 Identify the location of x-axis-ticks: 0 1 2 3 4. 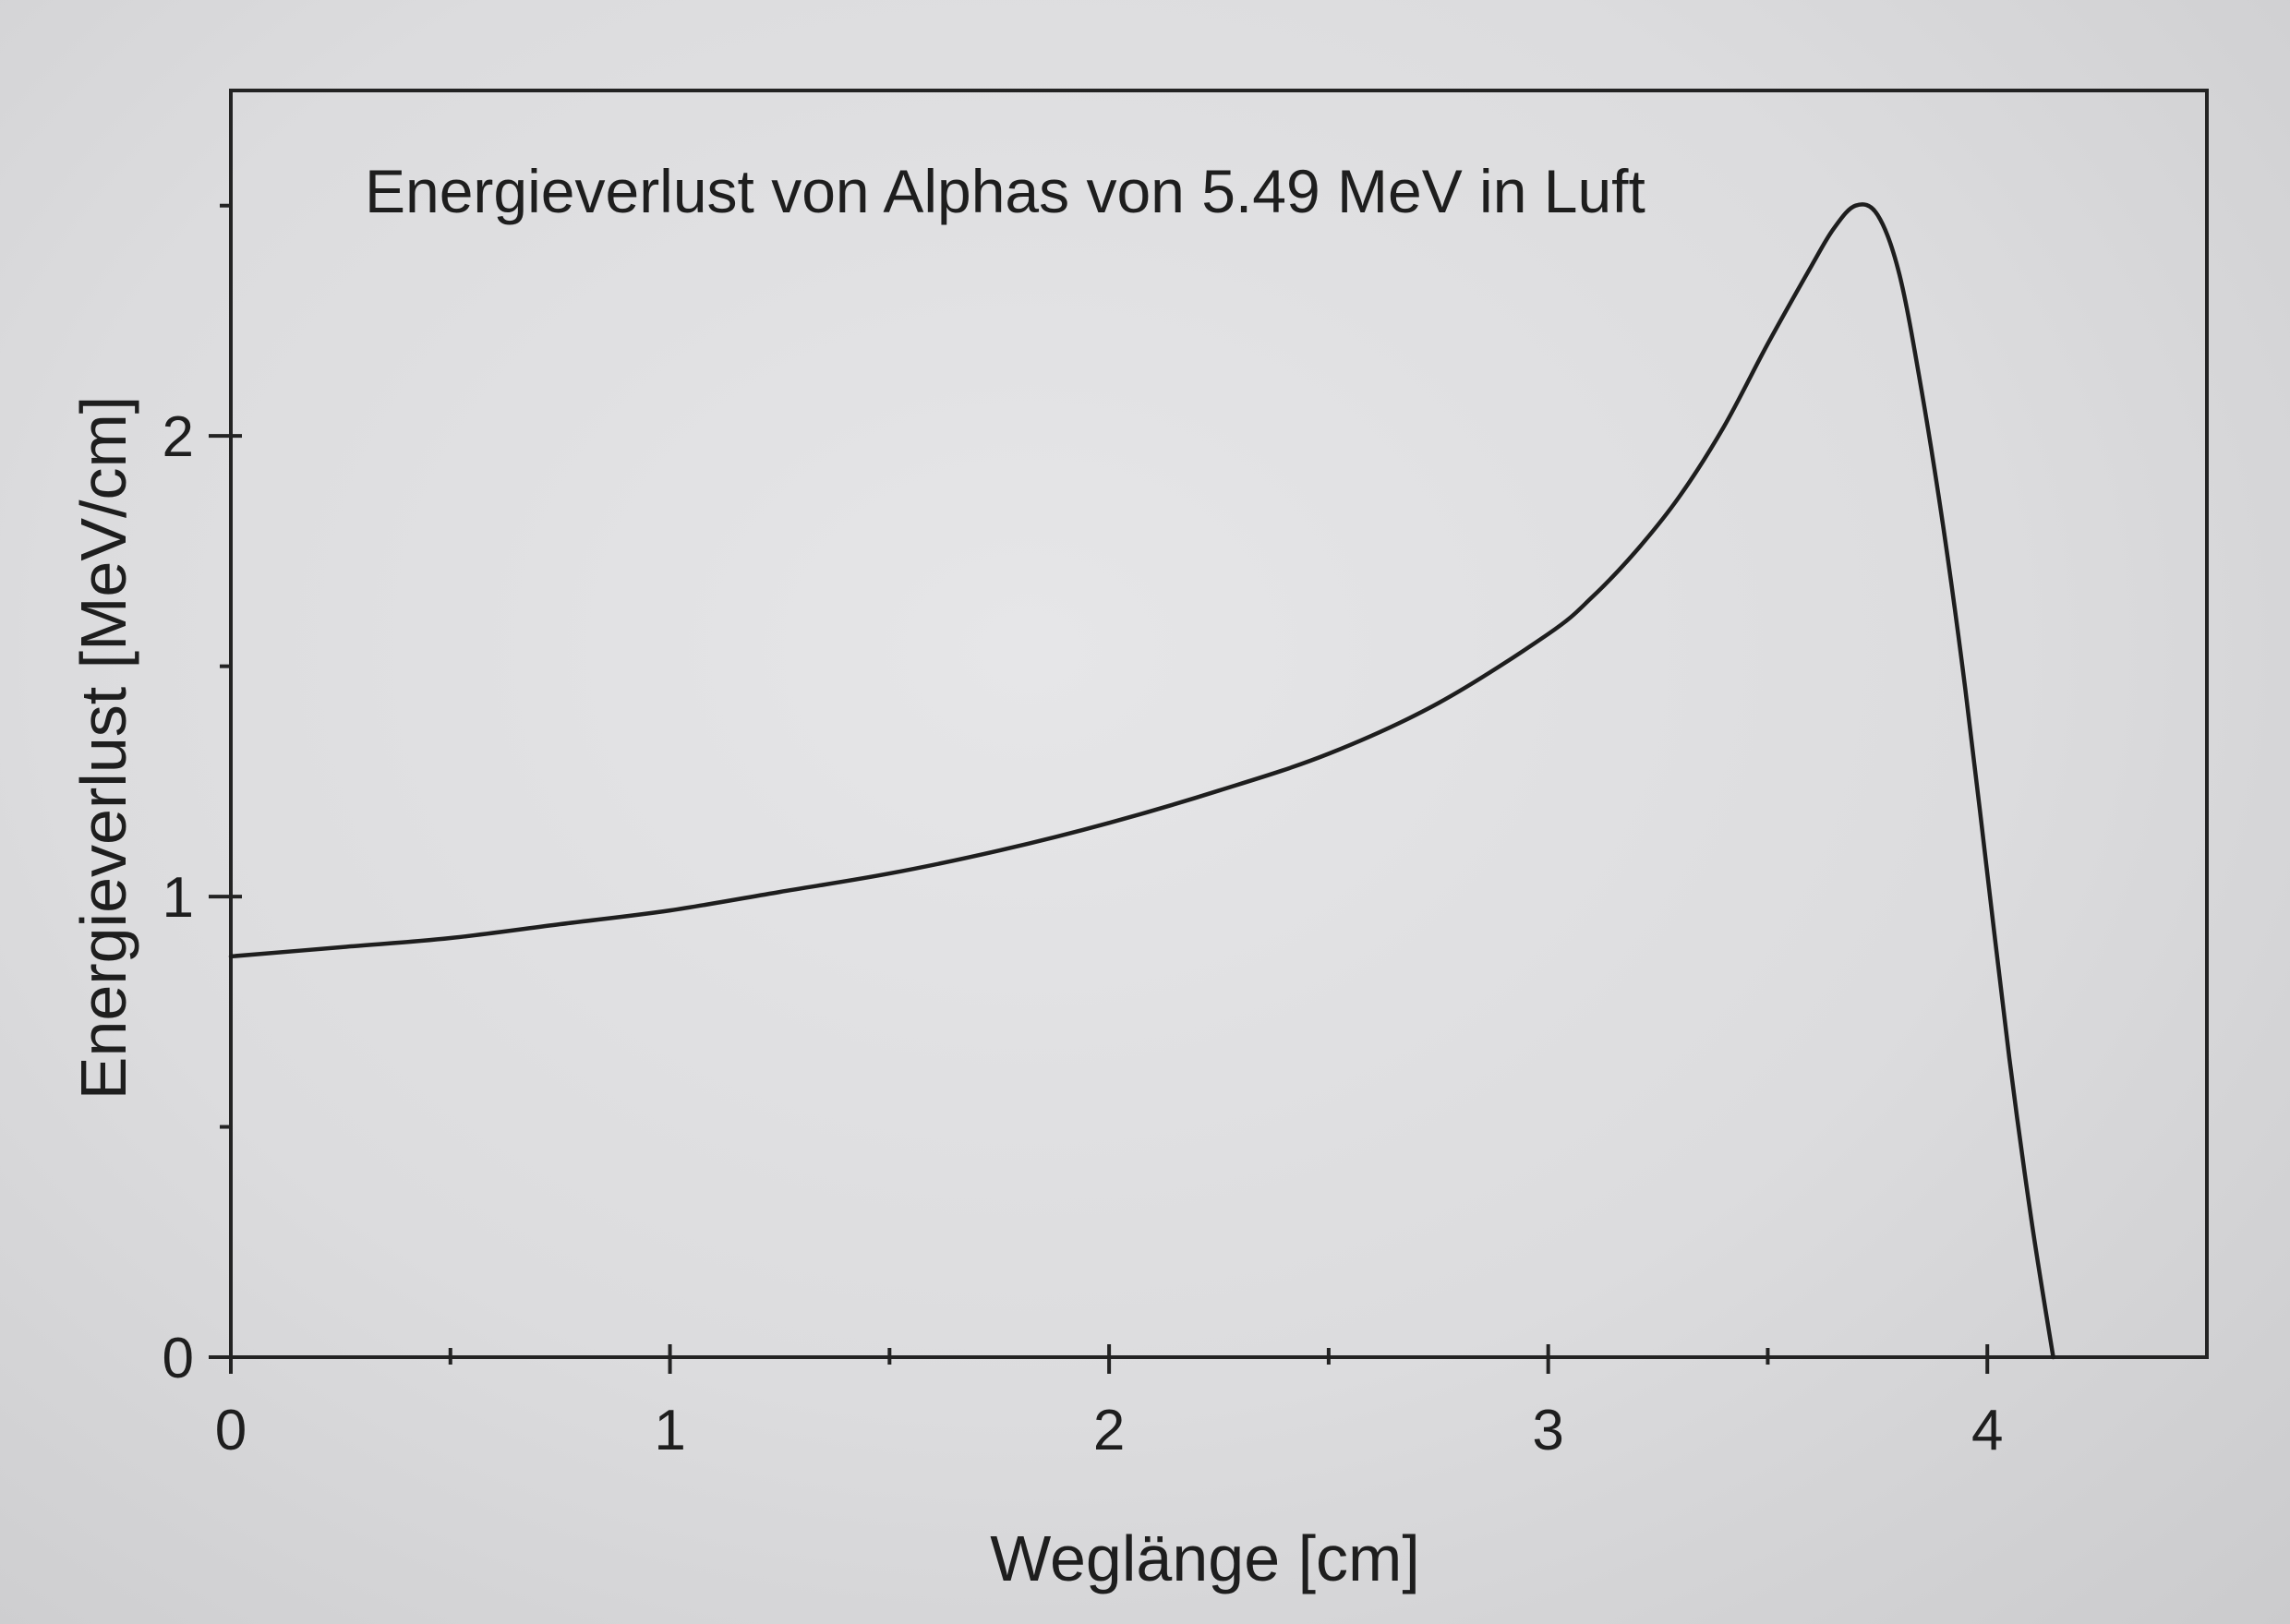
(1109, 1403).